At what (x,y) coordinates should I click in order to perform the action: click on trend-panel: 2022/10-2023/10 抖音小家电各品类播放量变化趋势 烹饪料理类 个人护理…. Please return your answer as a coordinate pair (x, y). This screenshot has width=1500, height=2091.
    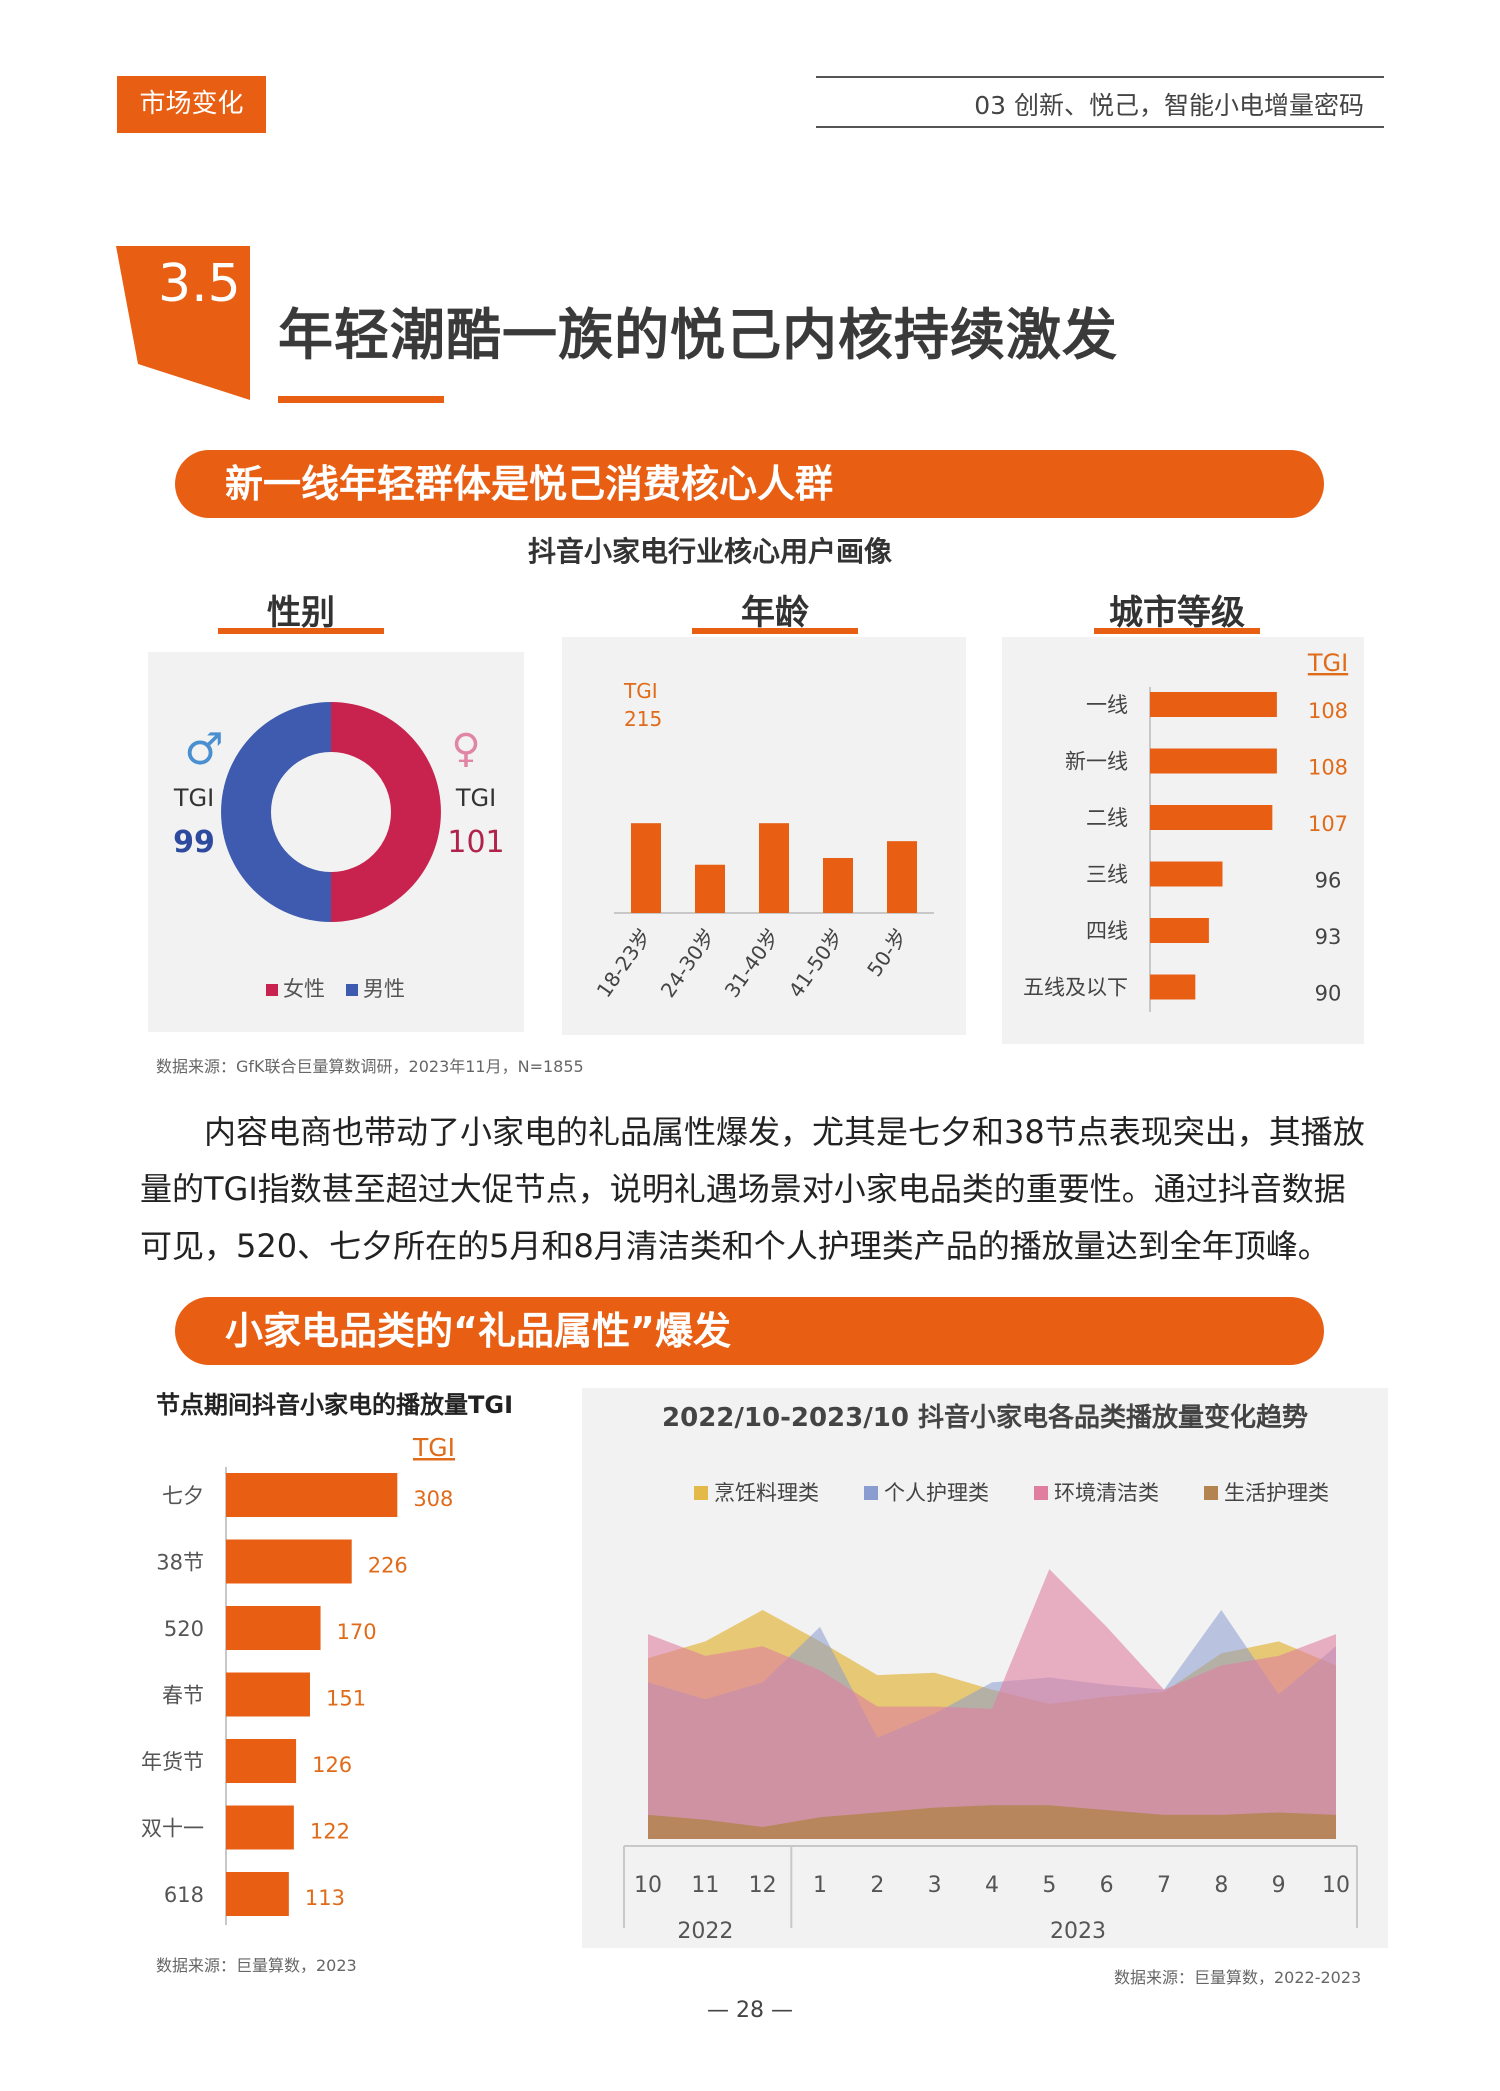
    Looking at the image, I should click on (985, 1668).